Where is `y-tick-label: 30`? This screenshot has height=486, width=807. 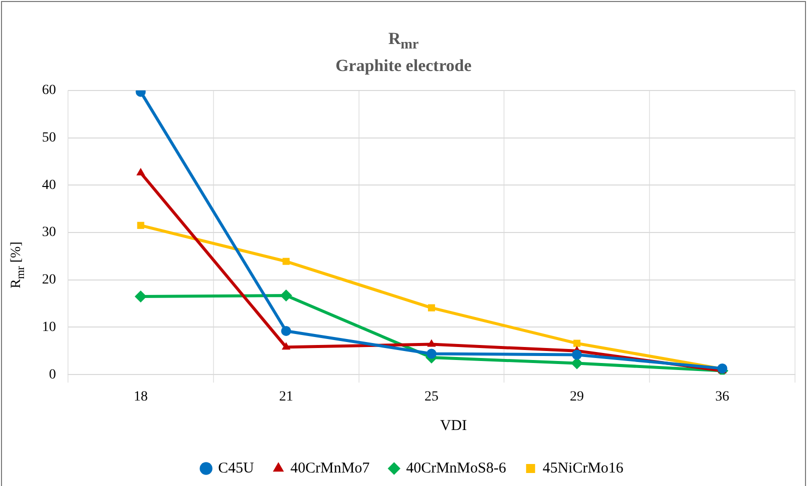 y-tick-label: 30 is located at coordinates (49, 232).